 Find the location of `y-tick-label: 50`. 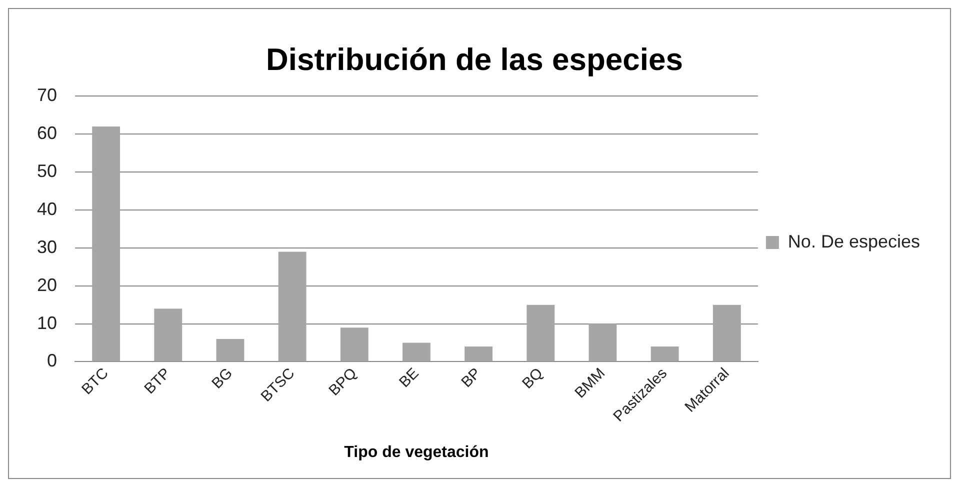

y-tick-label: 50 is located at coordinates (47, 171).